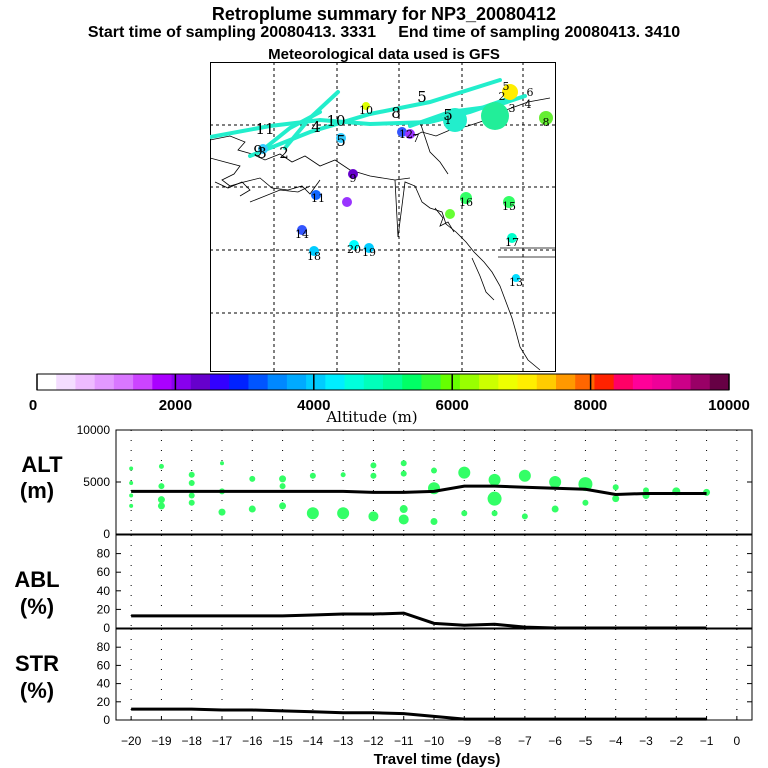 Image resolution: width=768 pixels, height=768 pixels. What do you see at coordinates (106, 628) in the screenshot?
I see `abl-y-tick-label: 0` at bounding box center [106, 628].